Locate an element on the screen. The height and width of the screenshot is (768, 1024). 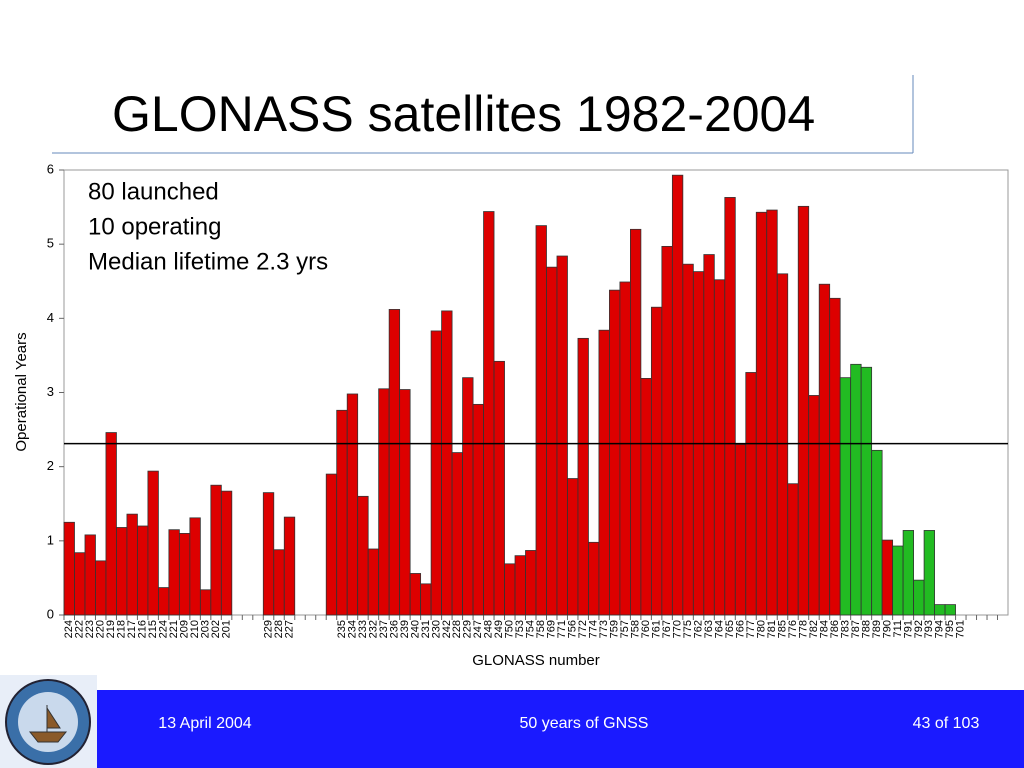
y-tick-label: 3 is located at coordinates (50, 391).